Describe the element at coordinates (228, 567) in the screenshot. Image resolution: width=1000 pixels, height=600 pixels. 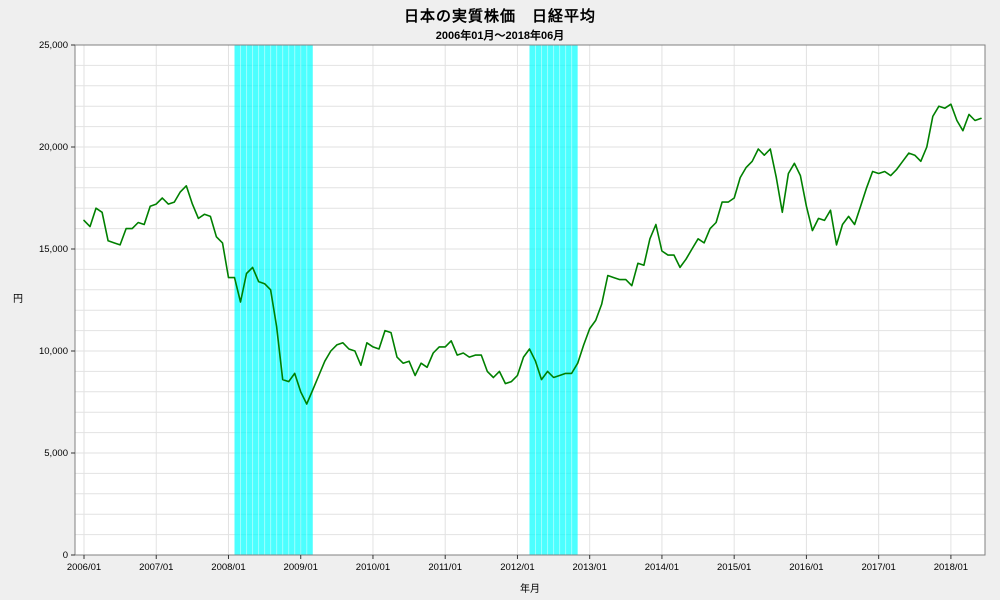
I see `x-tick-label: 2008/01` at that location.